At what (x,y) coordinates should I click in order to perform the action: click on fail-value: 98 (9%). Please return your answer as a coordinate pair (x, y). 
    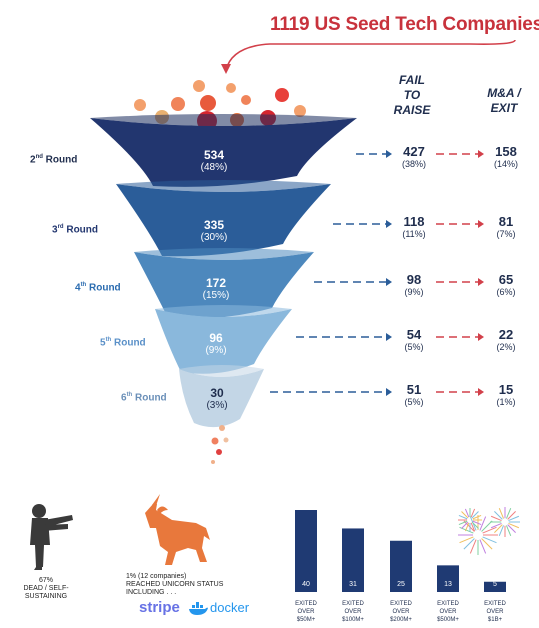
    Looking at the image, I should click on (414, 284).